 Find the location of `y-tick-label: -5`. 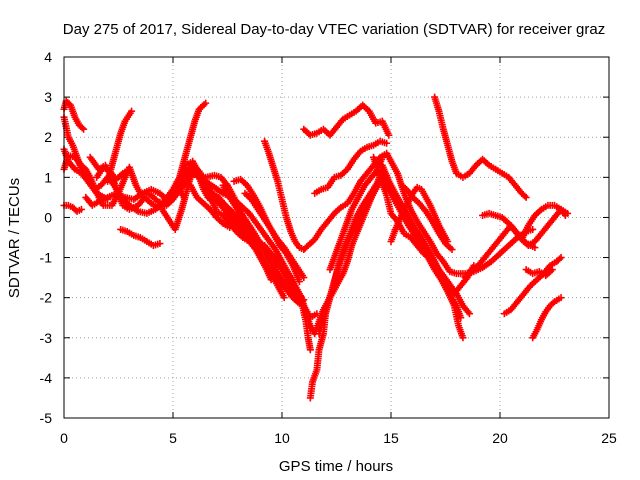

y-tick-label: -5 is located at coordinates (46, 418).